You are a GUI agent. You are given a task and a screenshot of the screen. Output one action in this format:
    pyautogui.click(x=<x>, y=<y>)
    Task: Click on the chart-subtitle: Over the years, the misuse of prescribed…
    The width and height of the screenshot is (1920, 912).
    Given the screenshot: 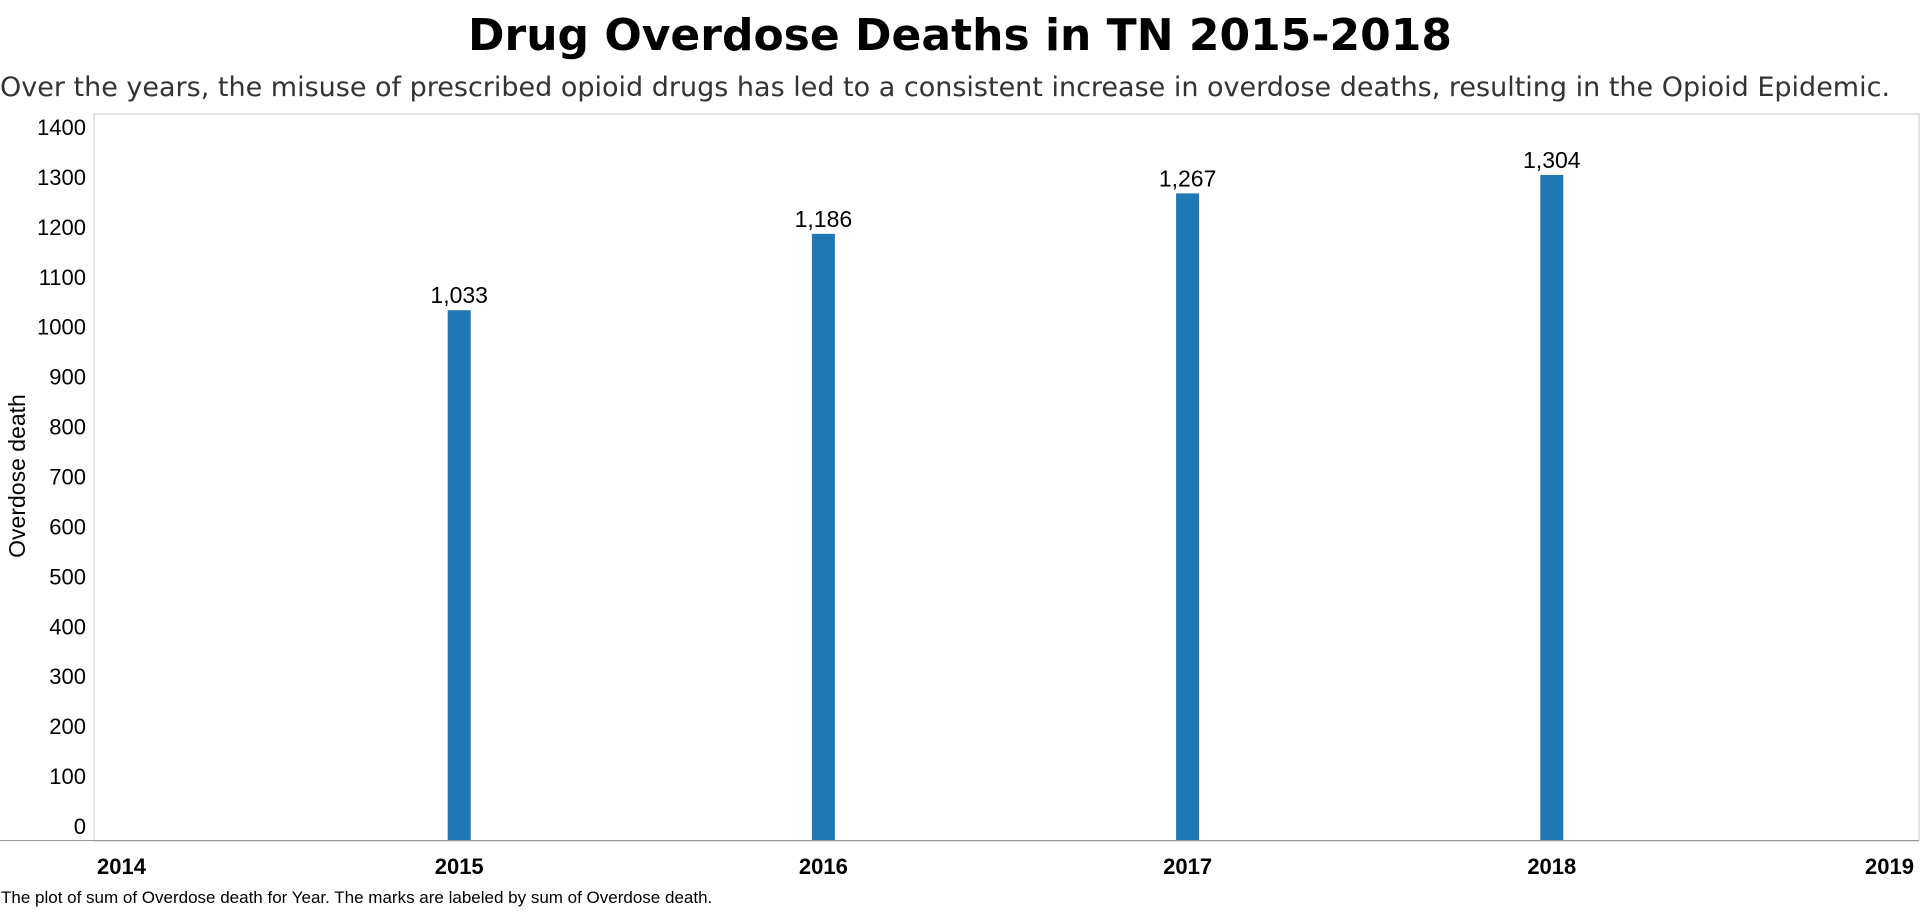 What is the action you would take?
    pyautogui.click(x=945, y=87)
    